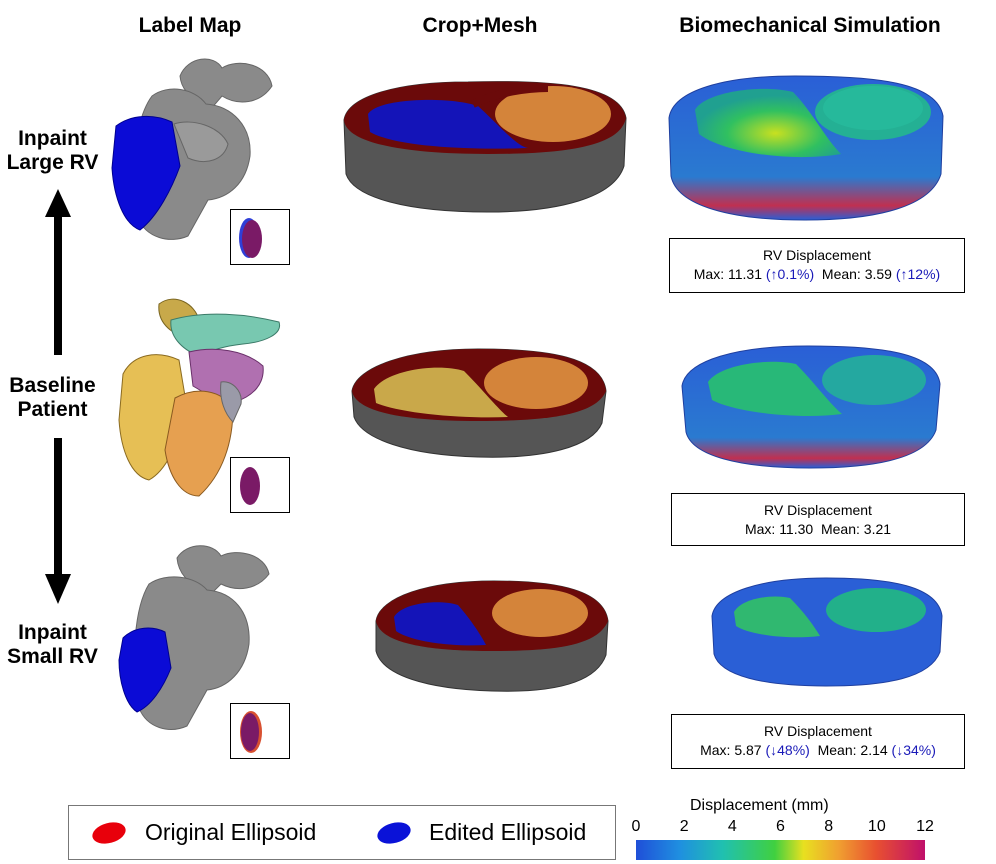 This screenshot has height=864, width=996. What do you see at coordinates (818, 529) in the screenshot?
I see `stat-line-baseline: Max: 11.30 Mean: 3.21` at bounding box center [818, 529].